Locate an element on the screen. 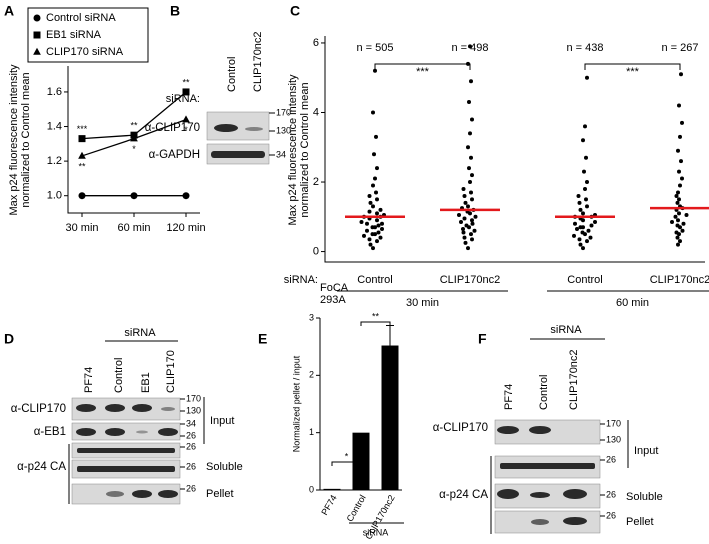 The width and height of the screenshot is (709, 544). lane-label: CLIP170 is located at coordinates (171, 371).